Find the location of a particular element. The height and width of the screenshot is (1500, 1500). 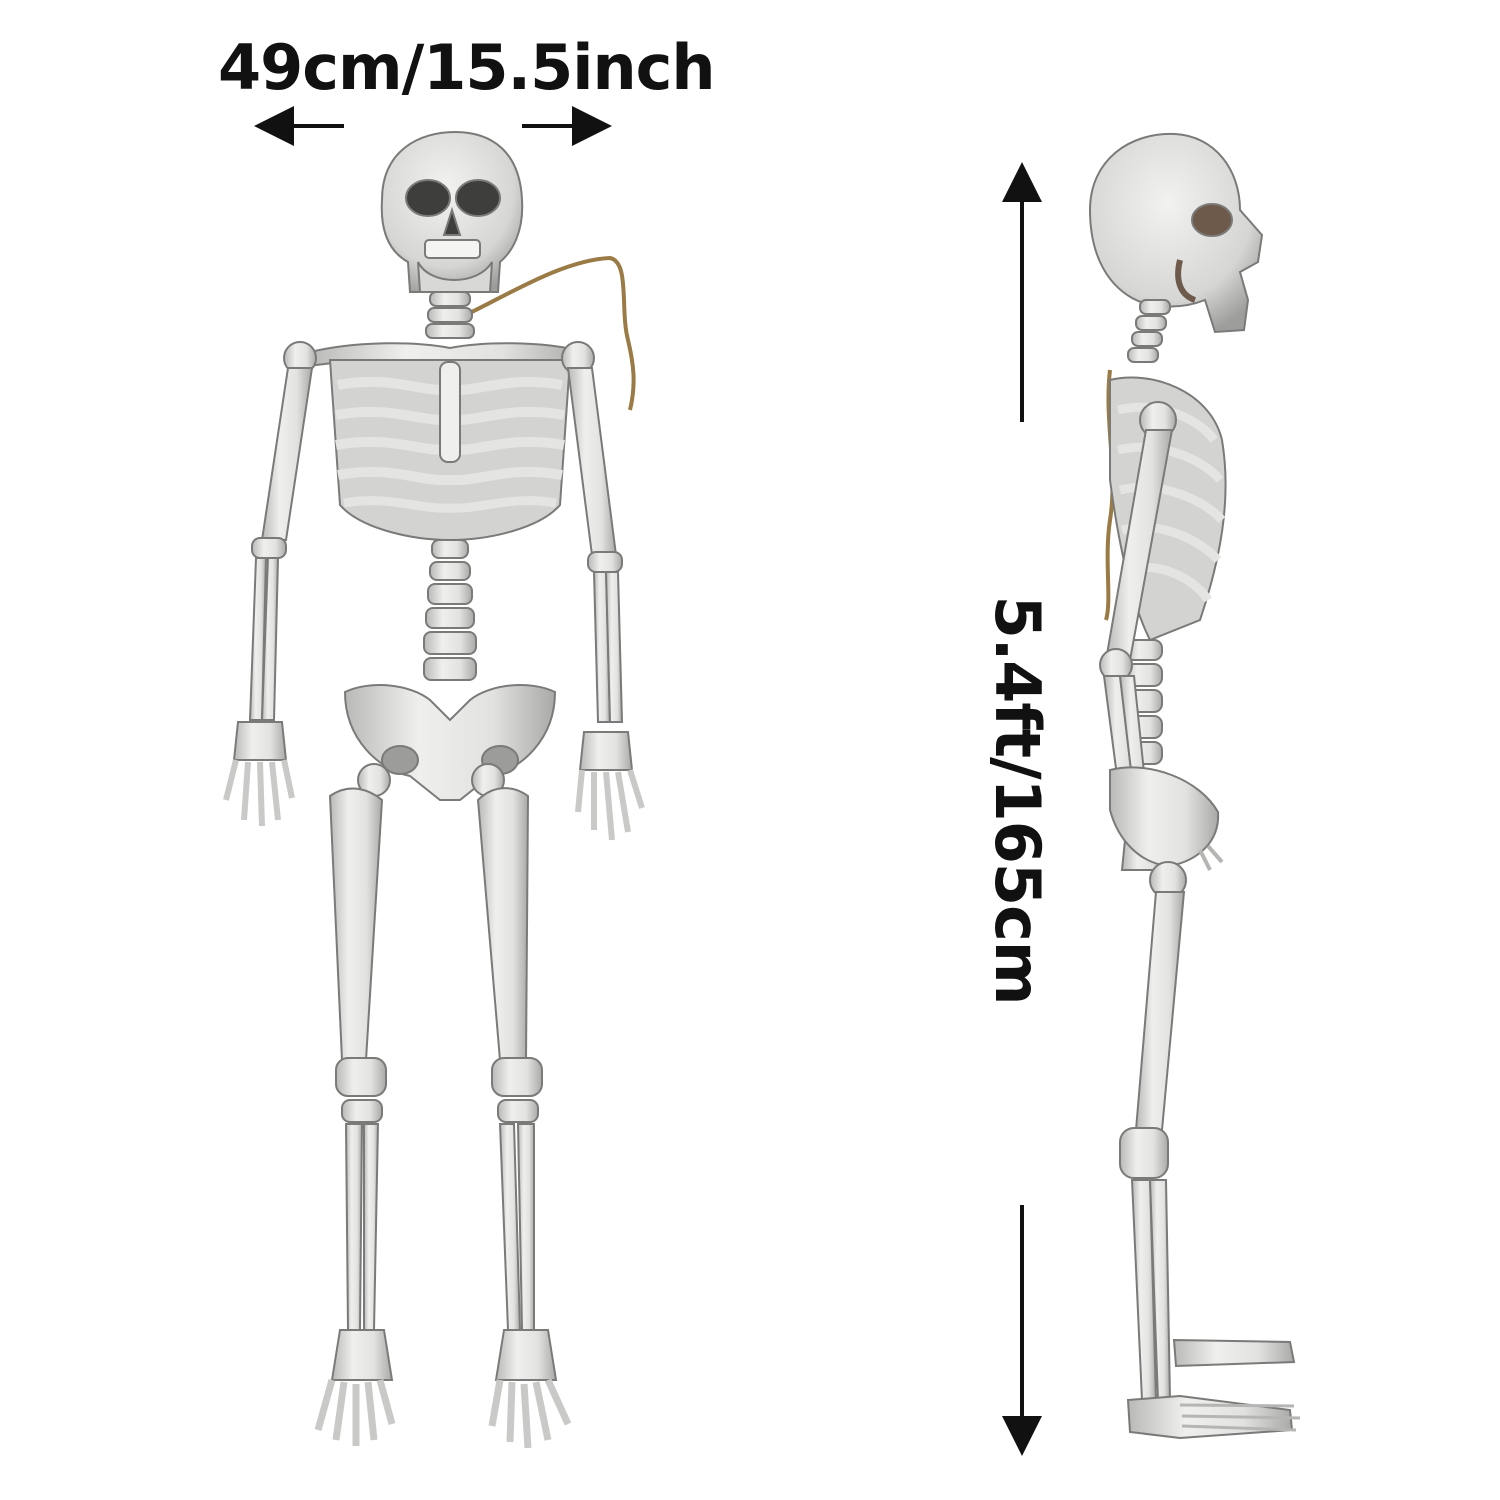

side-skull is located at coordinates (1176, 233).